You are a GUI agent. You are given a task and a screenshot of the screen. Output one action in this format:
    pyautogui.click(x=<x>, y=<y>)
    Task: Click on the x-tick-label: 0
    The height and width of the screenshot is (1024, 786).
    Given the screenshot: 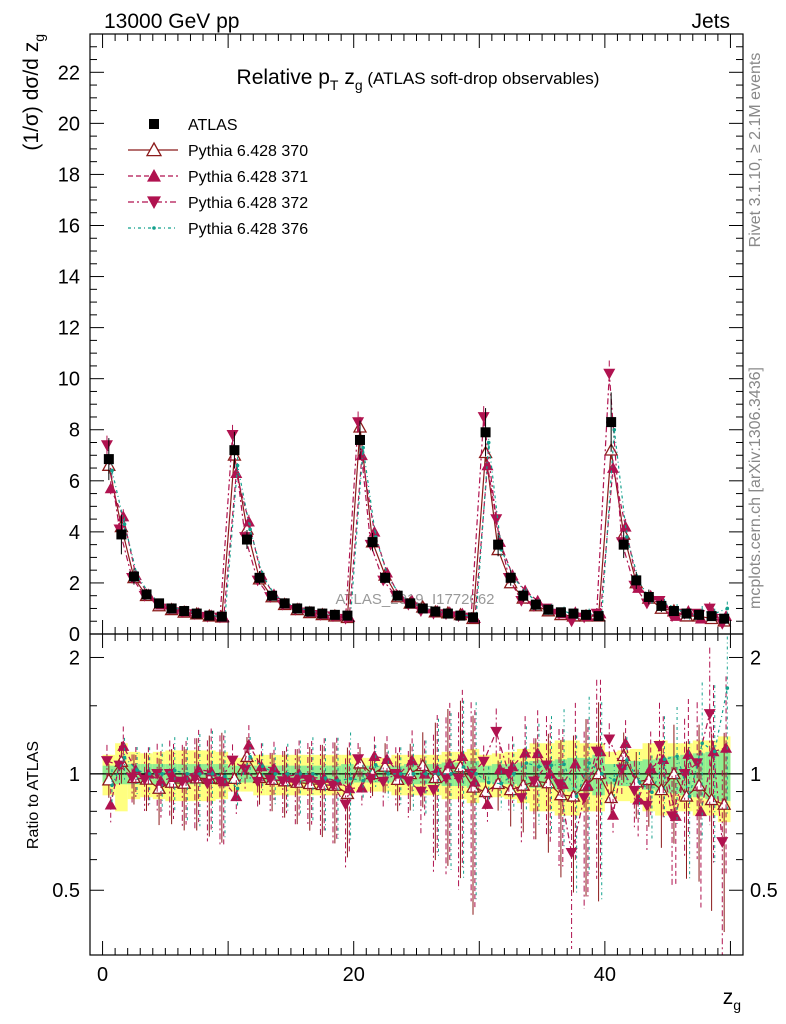 What is the action you would take?
    pyautogui.click(x=102, y=975)
    